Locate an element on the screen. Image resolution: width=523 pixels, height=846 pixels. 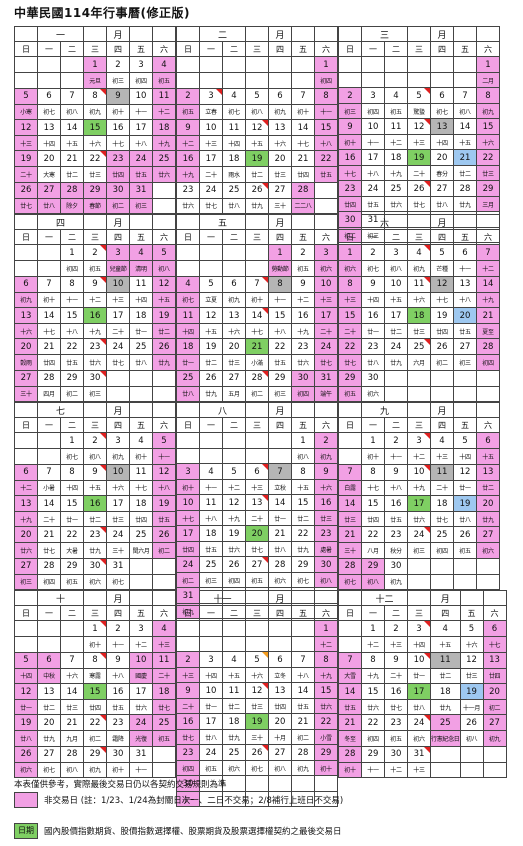
lunar-row: 初五 初六 is located at coordinates (419, 394).